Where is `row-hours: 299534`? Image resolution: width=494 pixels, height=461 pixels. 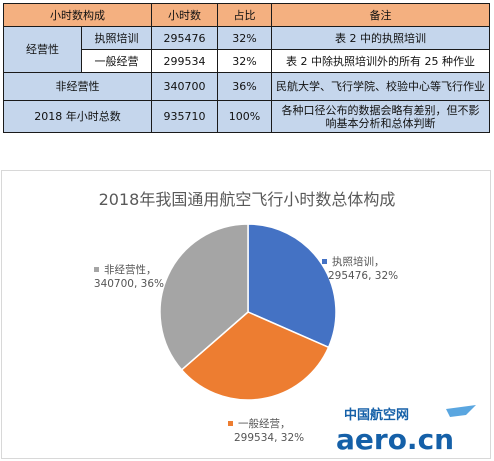 row-hours: 299534 is located at coordinates (184, 61).